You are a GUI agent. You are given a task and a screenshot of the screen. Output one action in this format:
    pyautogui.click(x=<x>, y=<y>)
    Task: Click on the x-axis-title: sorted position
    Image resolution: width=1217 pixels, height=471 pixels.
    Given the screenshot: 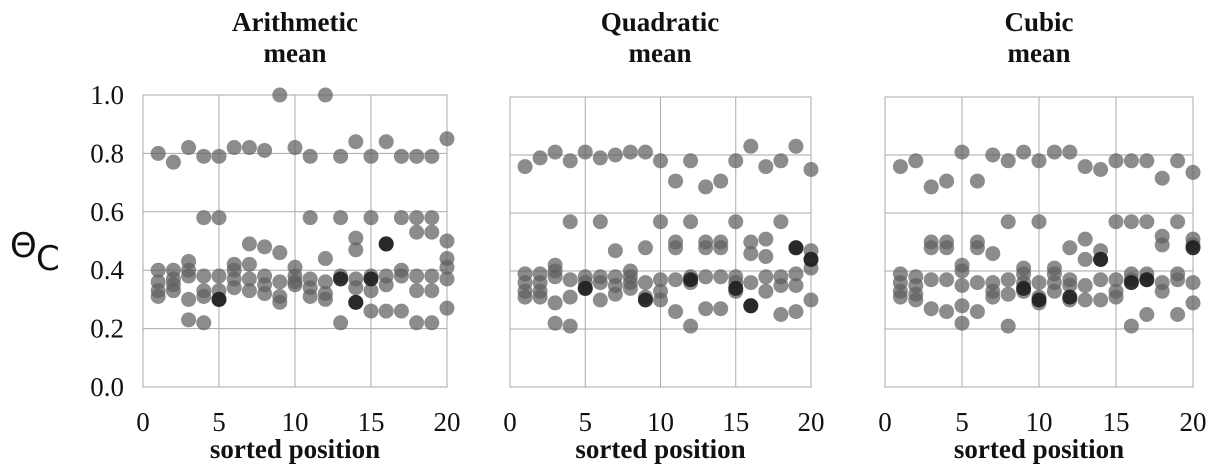 What is the action you would take?
    pyautogui.click(x=295, y=449)
    